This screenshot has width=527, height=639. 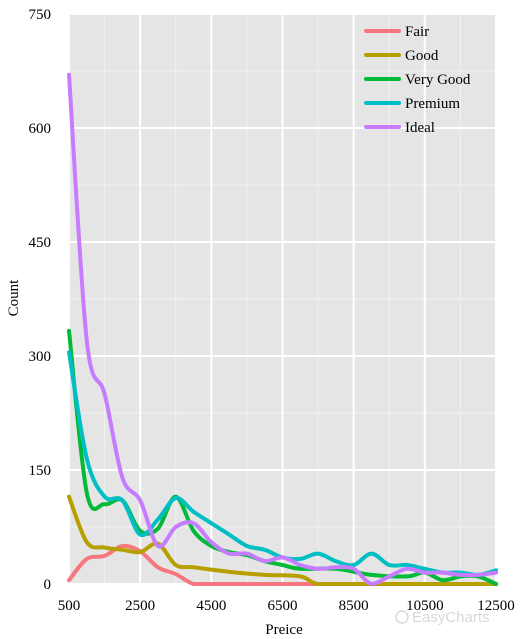 I want to click on y-tick-label: 600, so click(x=40, y=129).